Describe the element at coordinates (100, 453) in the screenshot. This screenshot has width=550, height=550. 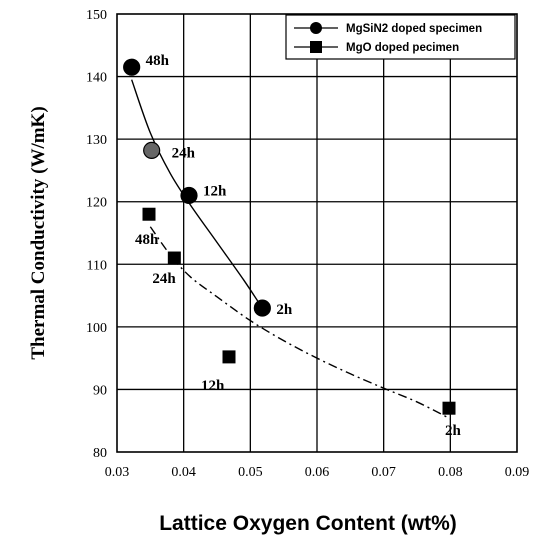
I see `y-tick-label: 80` at that location.